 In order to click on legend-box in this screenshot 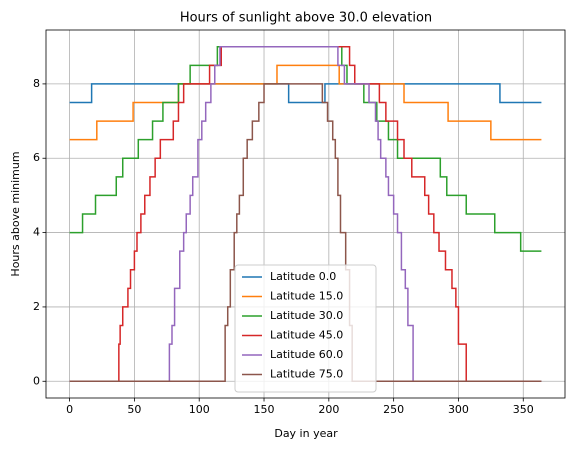, I will do `click(305, 328)`.